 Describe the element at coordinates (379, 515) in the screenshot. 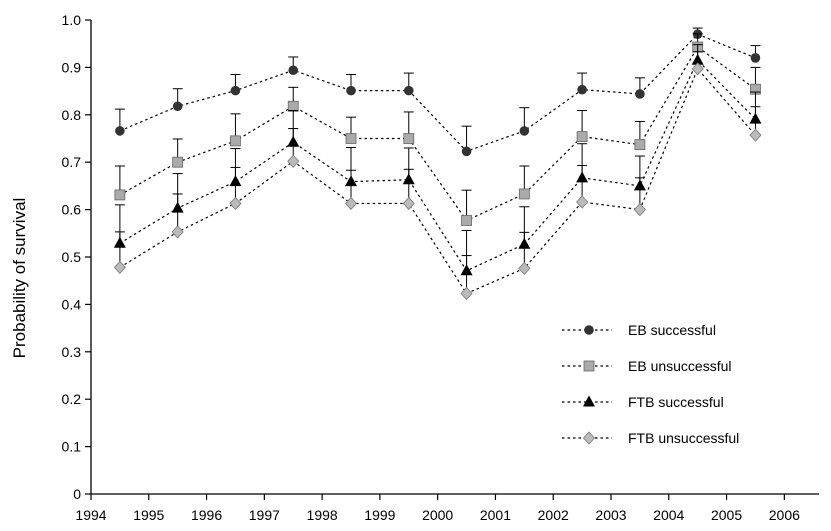

I see `x-tick-label: 1999` at that location.